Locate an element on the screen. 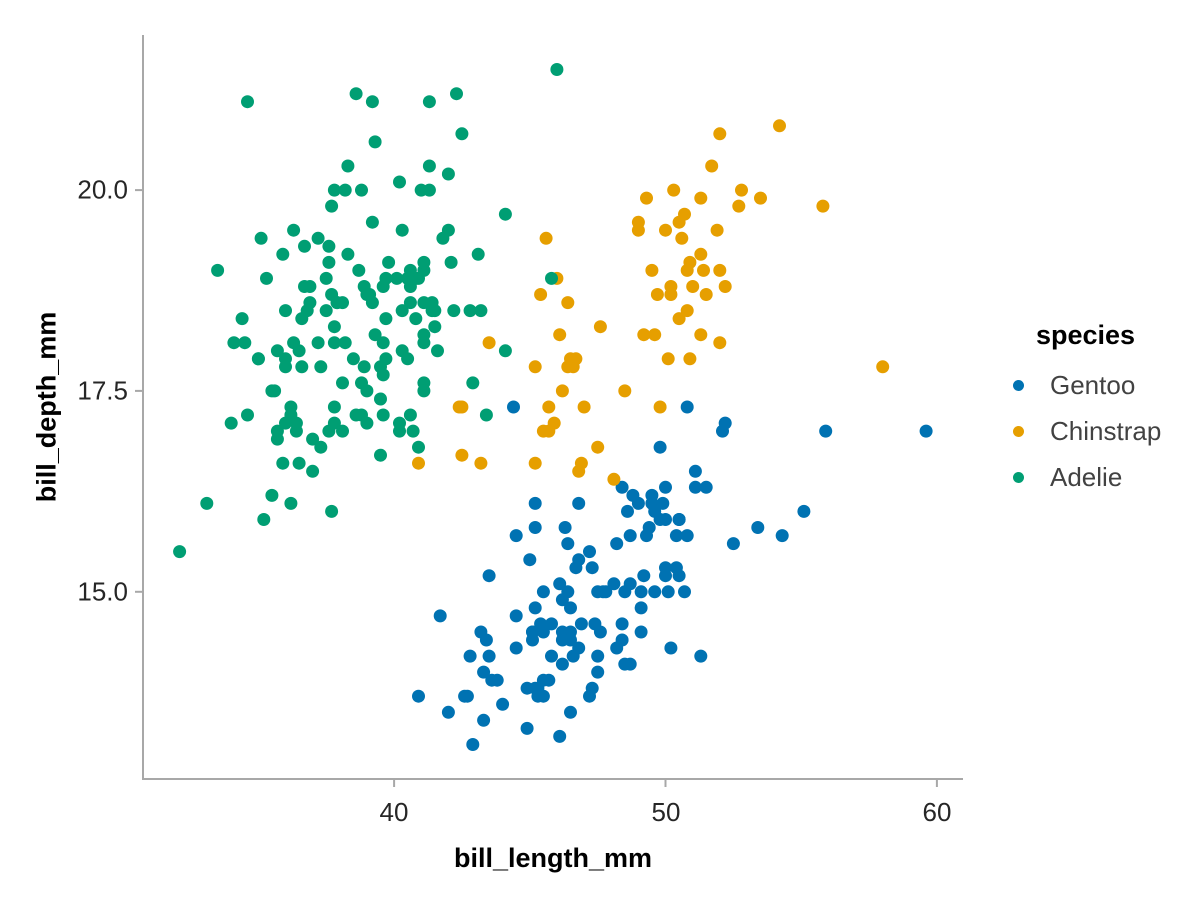 Image resolution: width=1200 pixels, height=900 pixels. y-tick-label: 15.0 is located at coordinates (102, 591).